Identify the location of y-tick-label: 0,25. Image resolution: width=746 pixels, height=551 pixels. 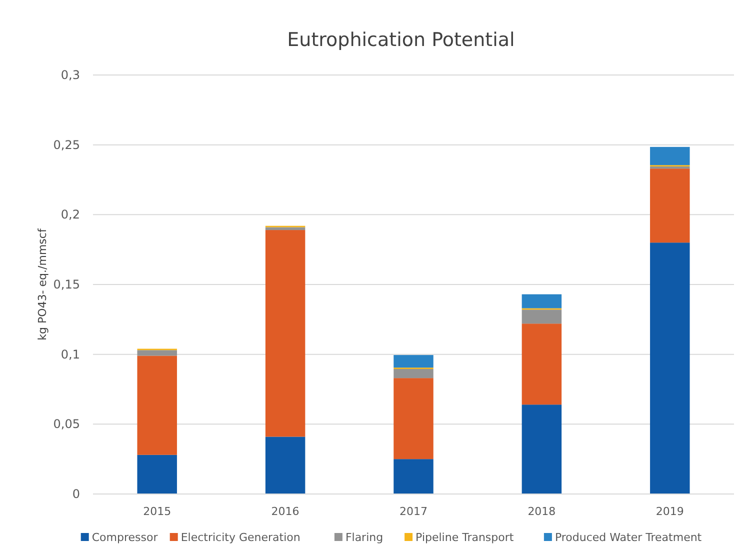
(66, 145).